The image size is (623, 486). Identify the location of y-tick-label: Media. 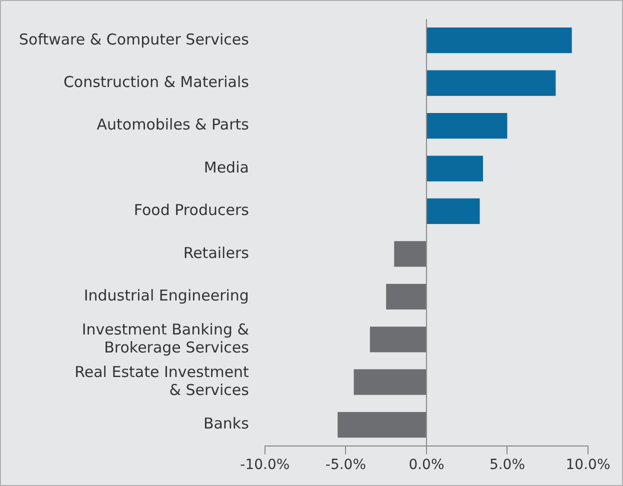
(226, 167).